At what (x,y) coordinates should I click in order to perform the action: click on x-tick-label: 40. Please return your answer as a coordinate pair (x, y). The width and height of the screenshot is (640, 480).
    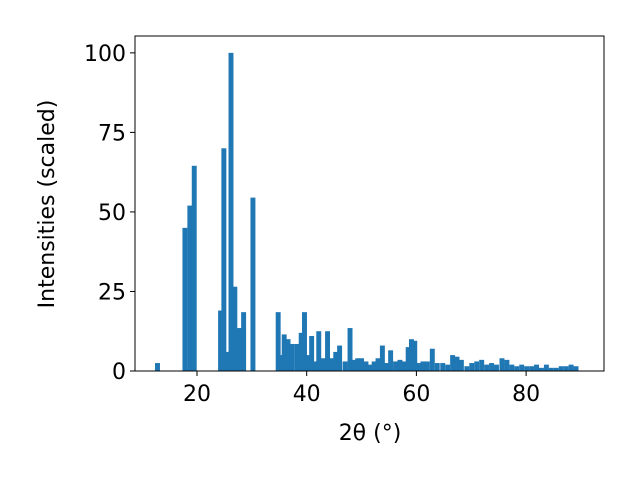
    Looking at the image, I should click on (307, 394).